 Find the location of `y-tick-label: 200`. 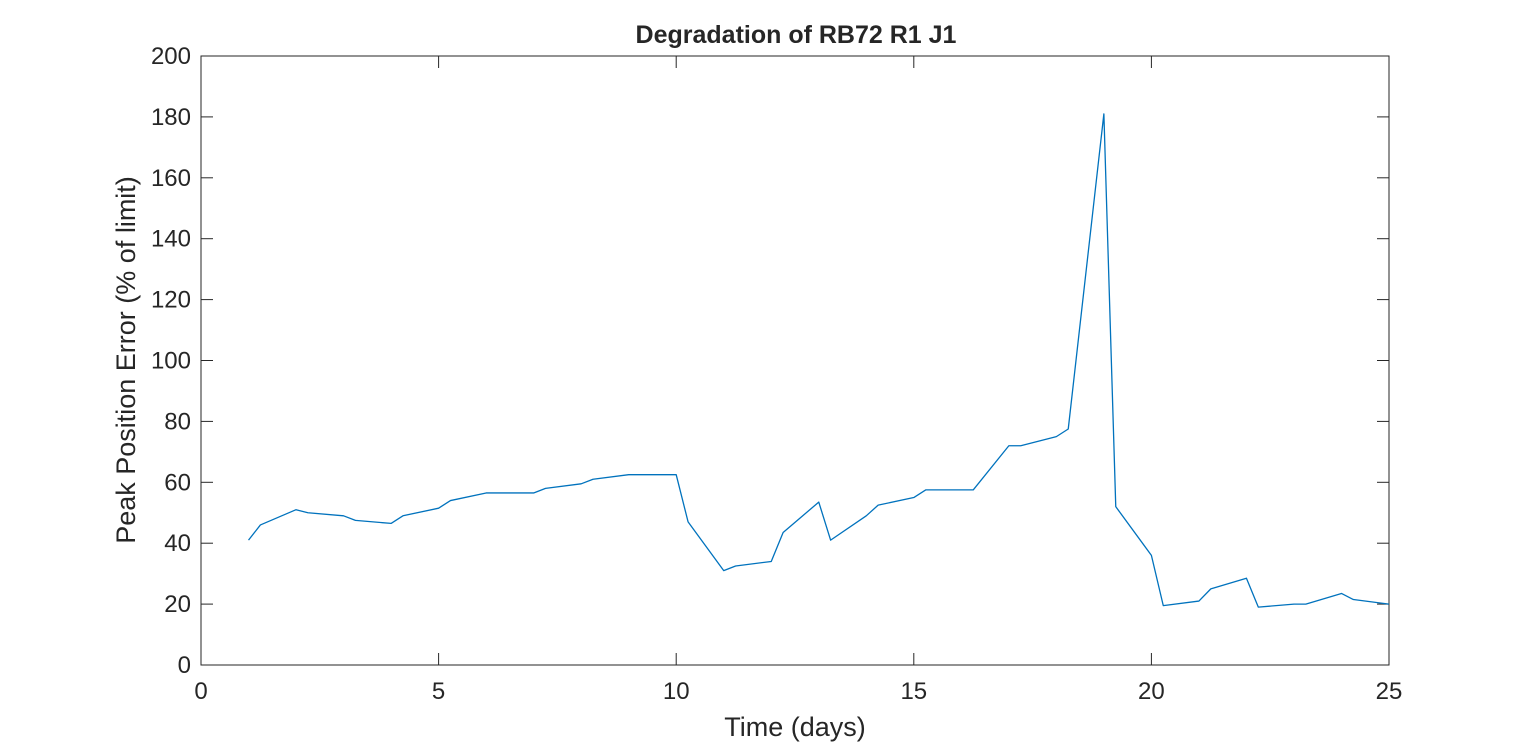

y-tick-label: 200 is located at coordinates (171, 56).